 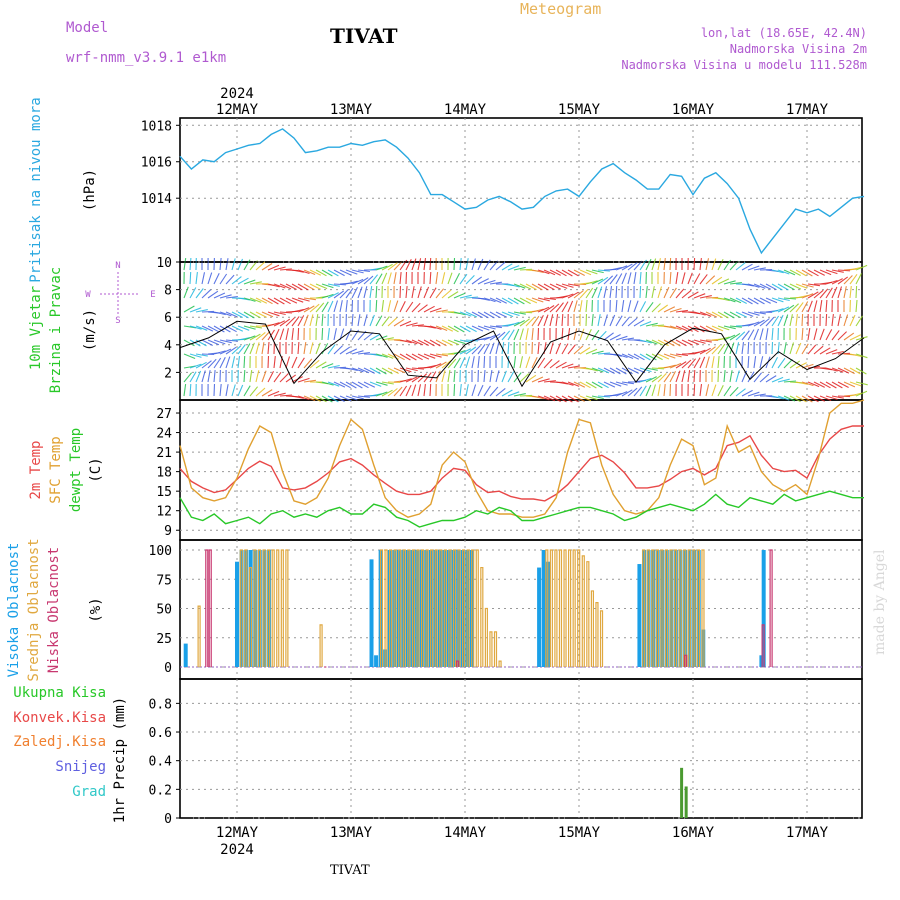 I want to click on top-day-label: 14MAY, so click(x=465, y=110).